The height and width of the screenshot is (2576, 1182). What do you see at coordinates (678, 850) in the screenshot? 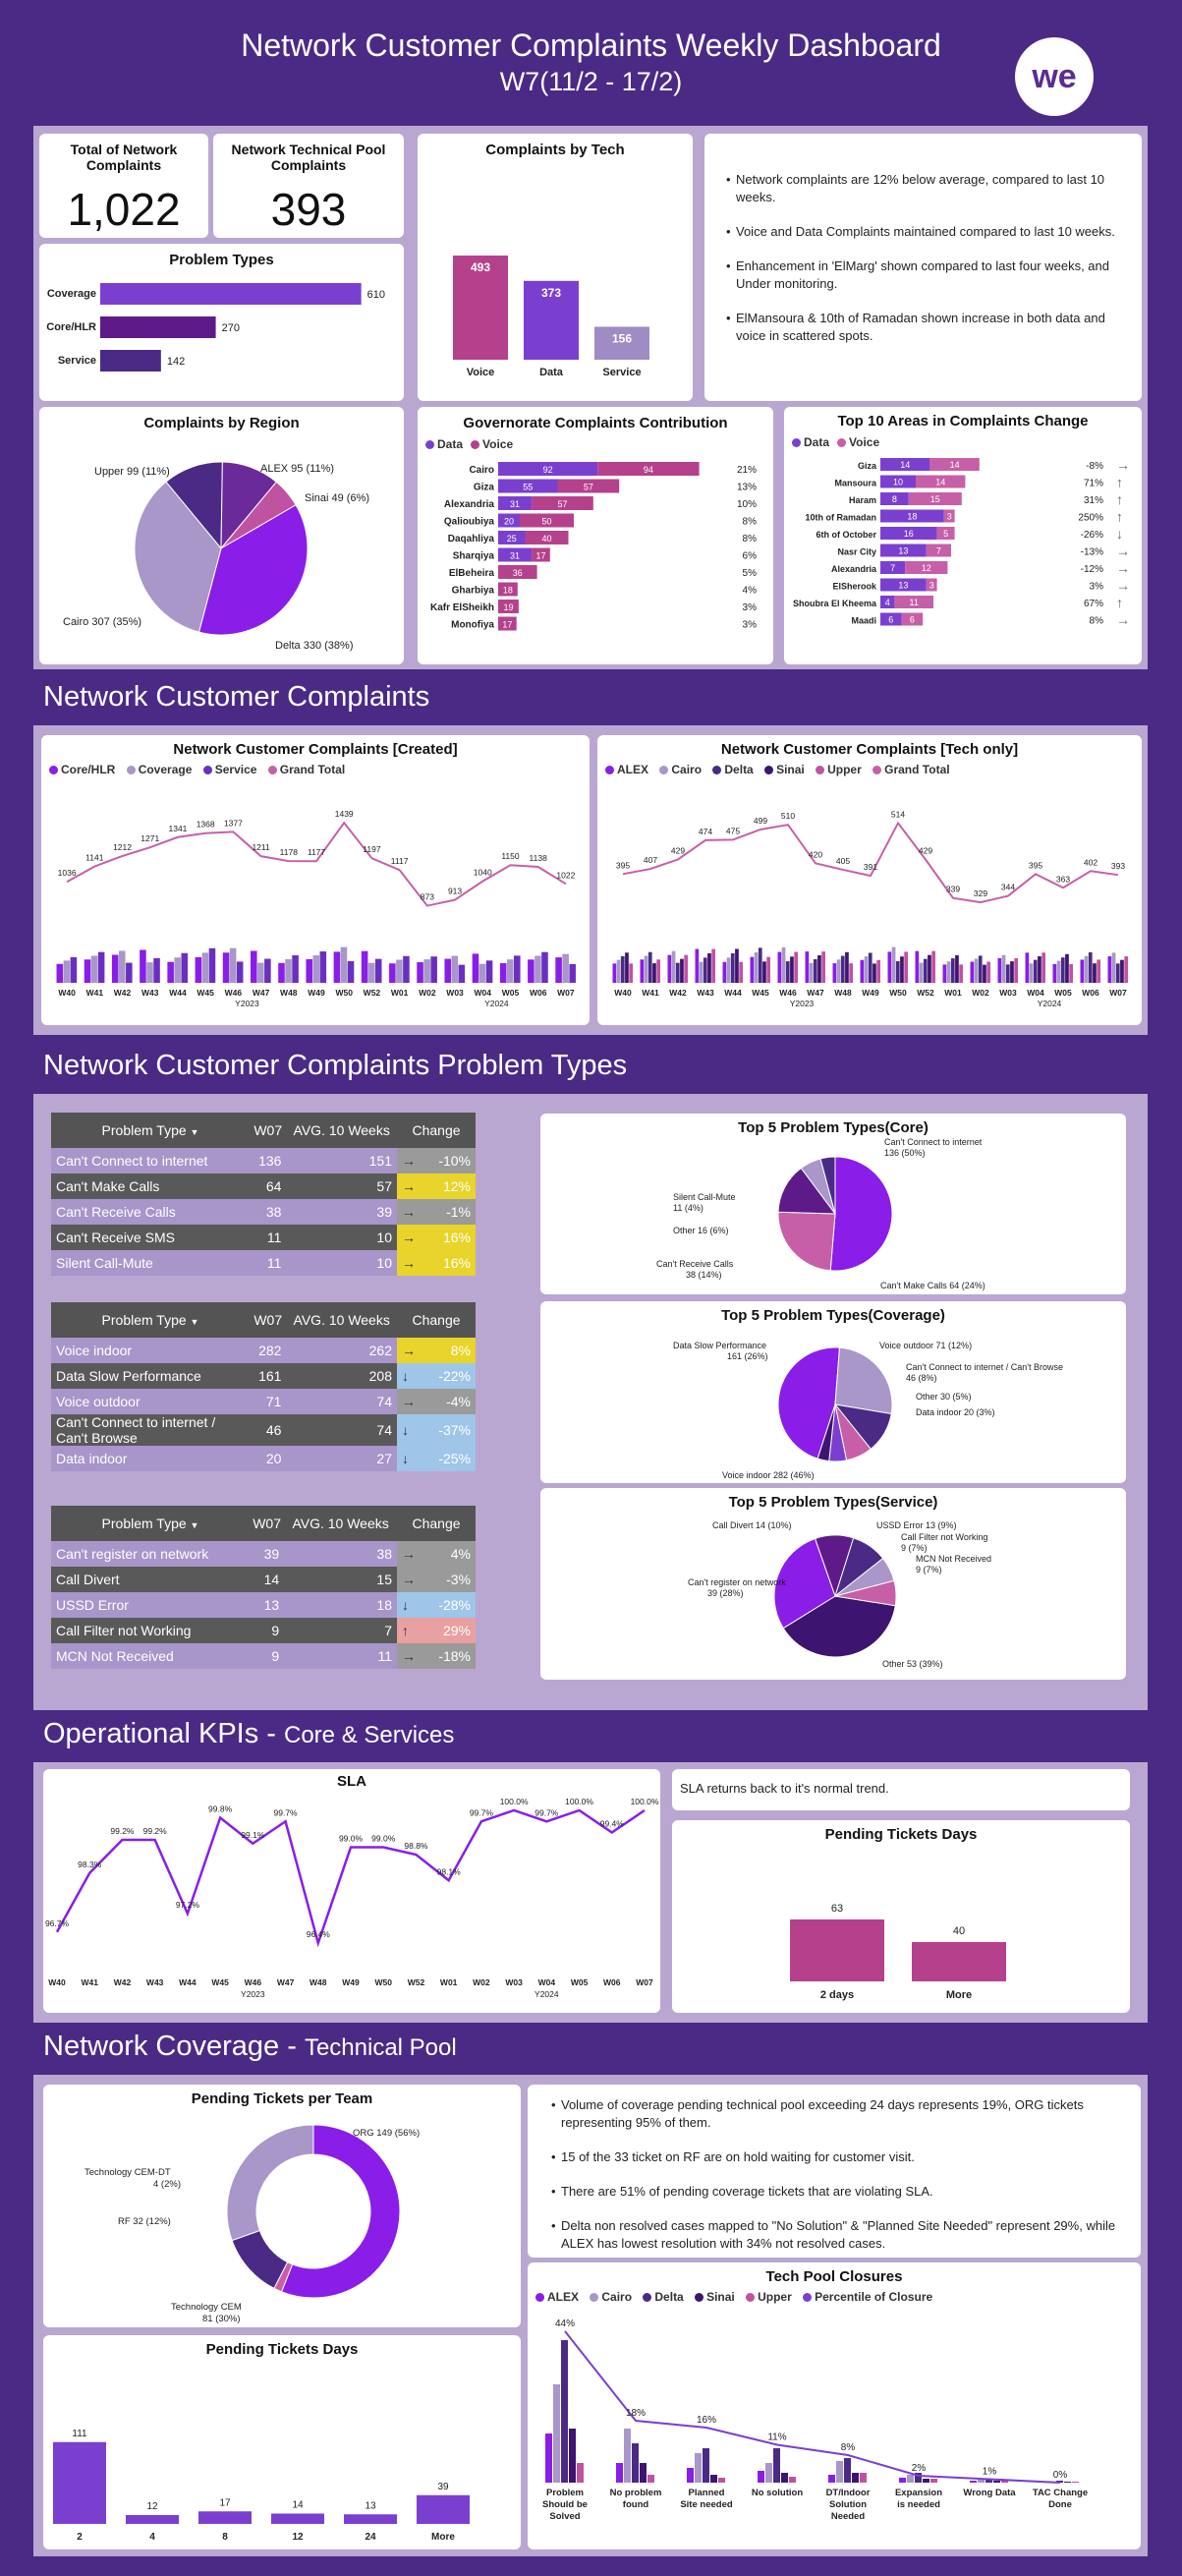
I see `techonly-total-label: 429` at bounding box center [678, 850].